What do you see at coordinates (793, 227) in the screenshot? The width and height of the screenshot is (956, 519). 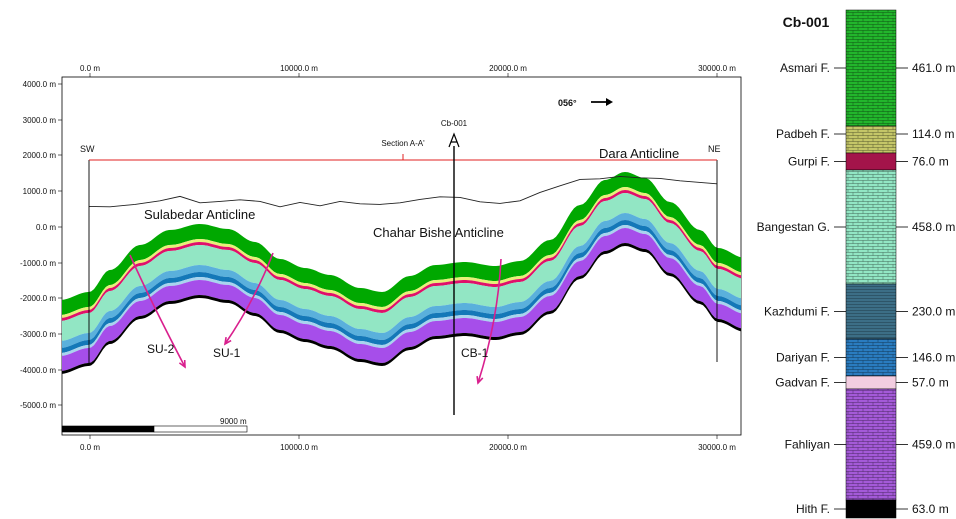 I see `formation-name: Bangestan G.` at bounding box center [793, 227].